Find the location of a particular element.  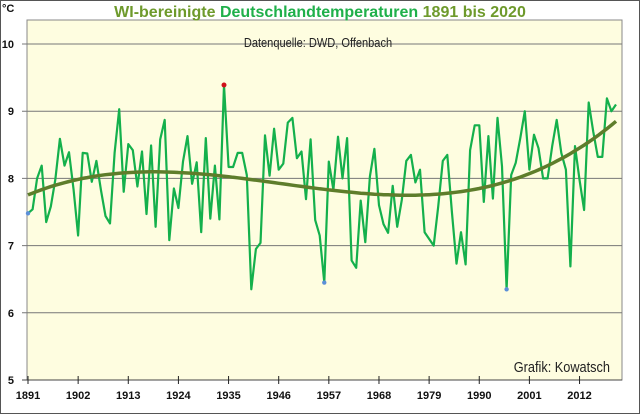

y-tick-label: 7 is located at coordinates (11, 247).